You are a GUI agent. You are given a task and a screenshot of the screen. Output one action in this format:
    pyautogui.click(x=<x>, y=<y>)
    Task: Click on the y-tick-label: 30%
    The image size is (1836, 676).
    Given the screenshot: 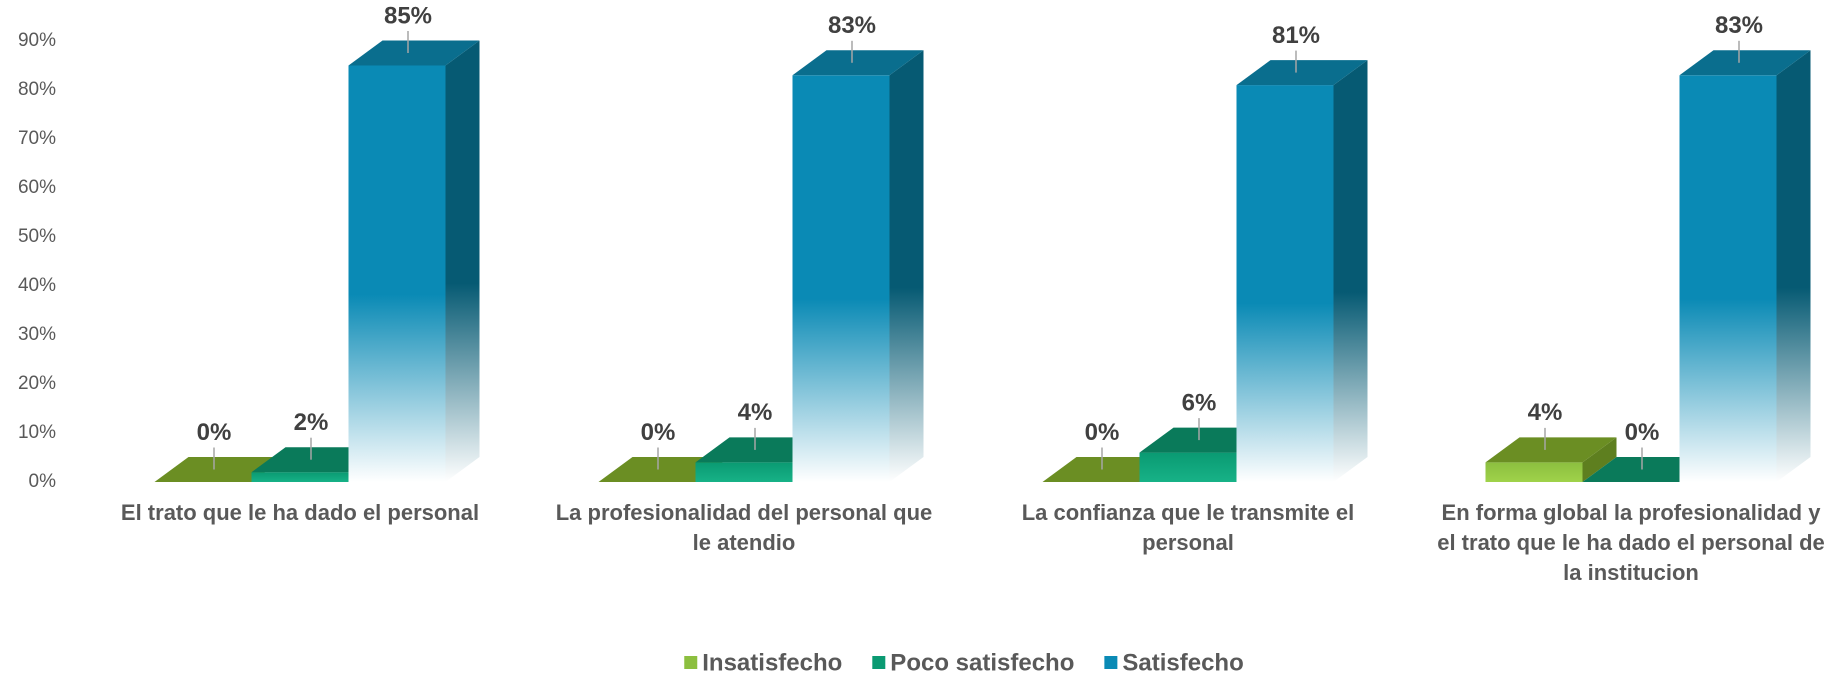 What is the action you would take?
    pyautogui.click(x=37, y=334)
    